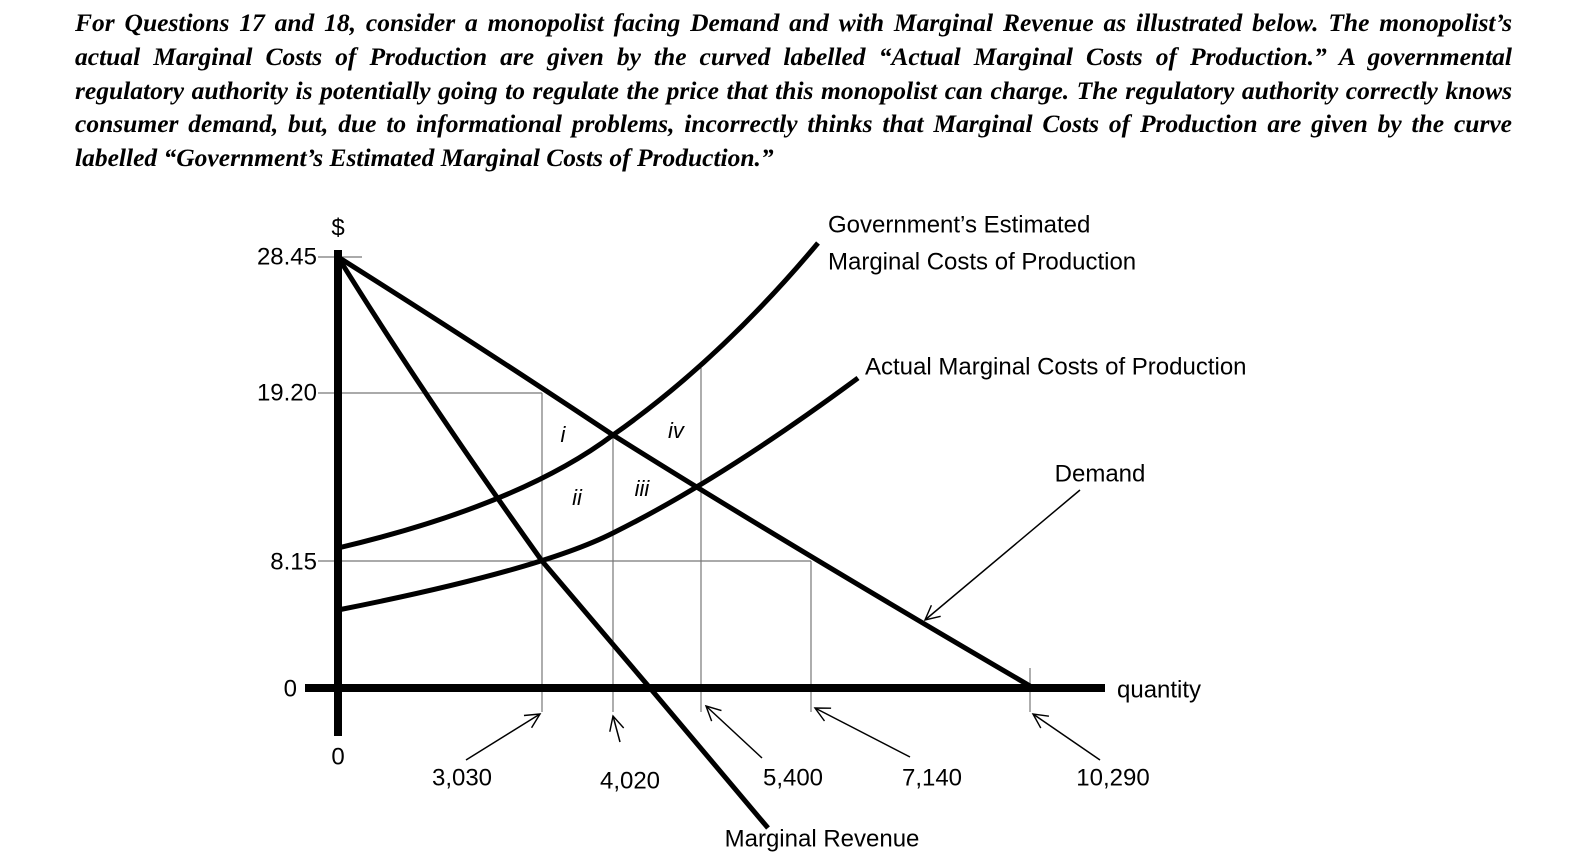  What do you see at coordinates (564, 434) in the screenshot?
I see `region-label: i` at bounding box center [564, 434].